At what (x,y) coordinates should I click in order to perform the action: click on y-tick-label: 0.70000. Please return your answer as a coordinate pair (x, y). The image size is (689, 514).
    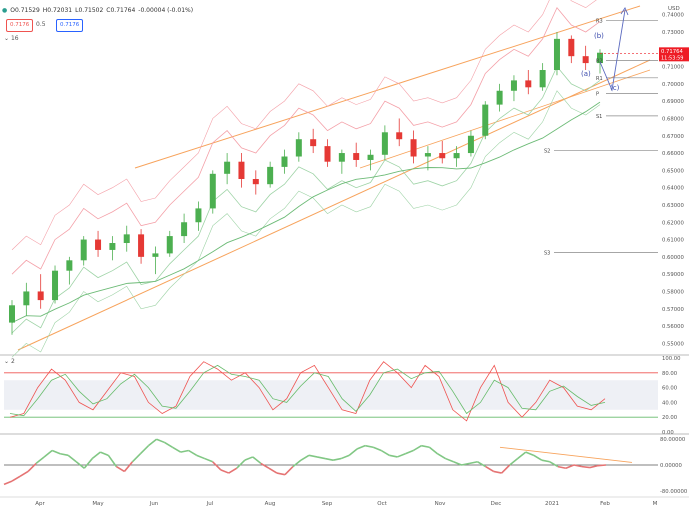
    Looking at the image, I should click on (673, 85).